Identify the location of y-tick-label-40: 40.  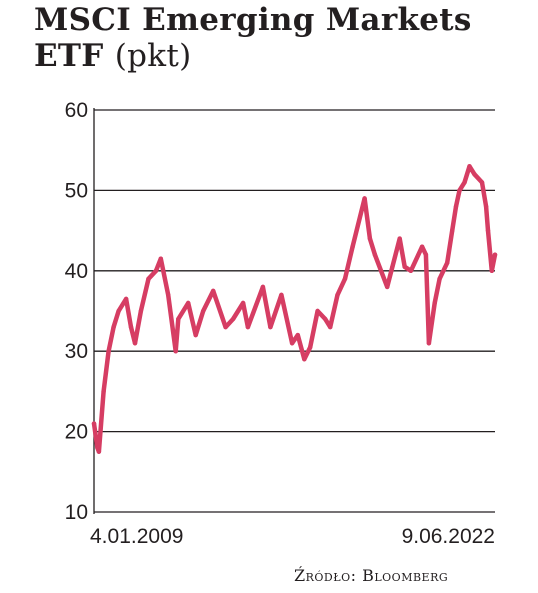
(76, 271).